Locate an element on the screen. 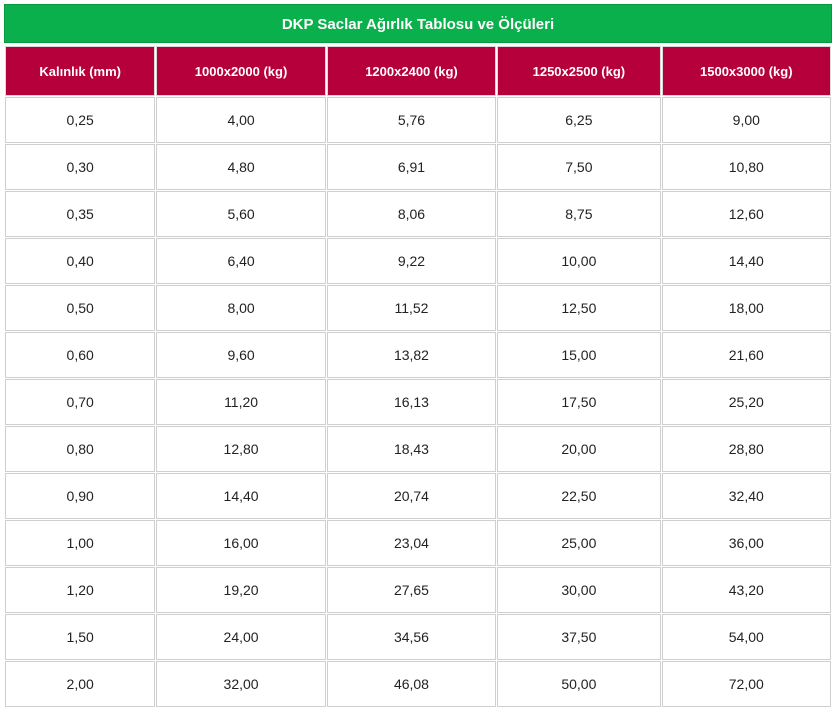  table-cell: 43,20 is located at coordinates (746, 590).